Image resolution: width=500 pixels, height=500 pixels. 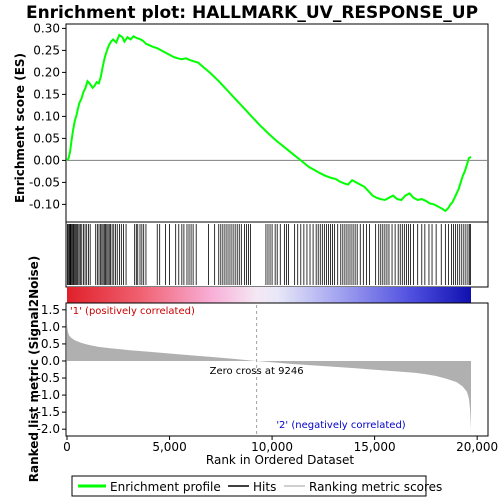 I want to click on negative-correlation-label: '2' (negatively correlated), so click(x=340, y=425).